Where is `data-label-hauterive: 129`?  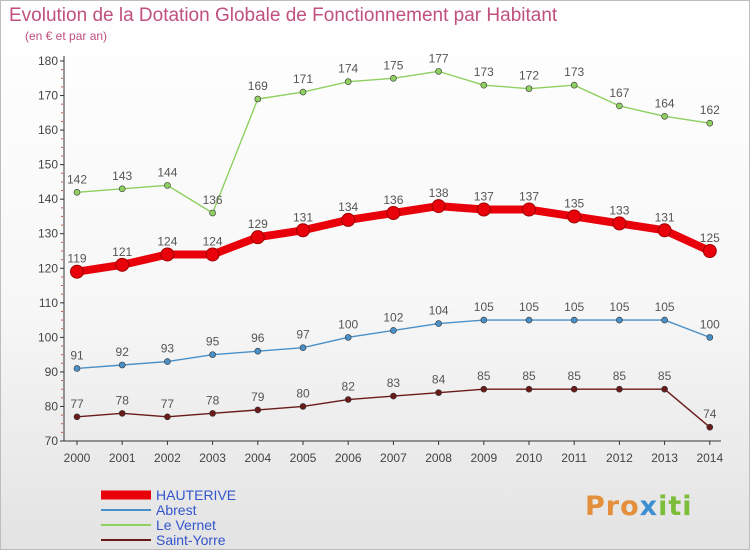 data-label-hauterive: 129 is located at coordinates (258, 224).